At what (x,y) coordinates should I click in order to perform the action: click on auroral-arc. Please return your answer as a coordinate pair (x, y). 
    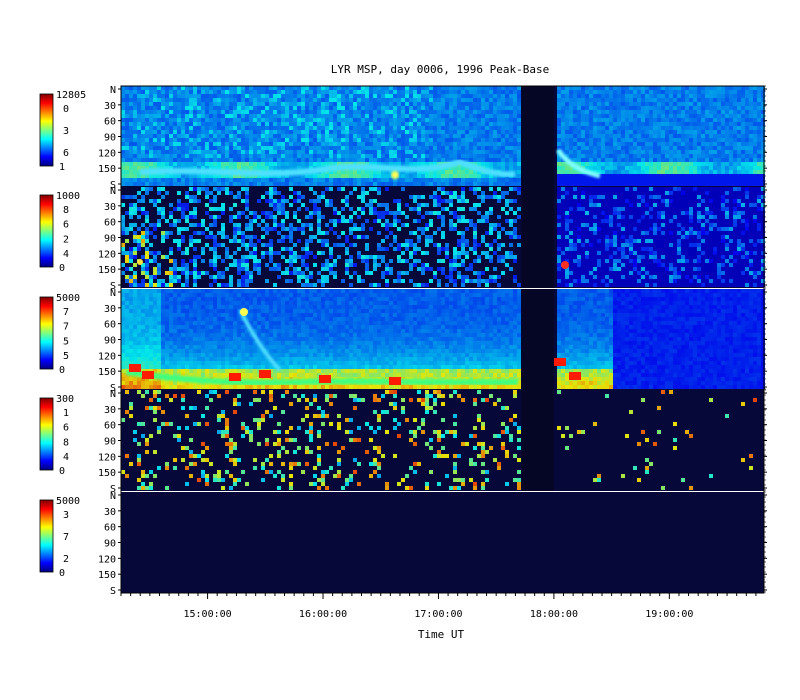
    Looking at the image, I should click on (327, 168).